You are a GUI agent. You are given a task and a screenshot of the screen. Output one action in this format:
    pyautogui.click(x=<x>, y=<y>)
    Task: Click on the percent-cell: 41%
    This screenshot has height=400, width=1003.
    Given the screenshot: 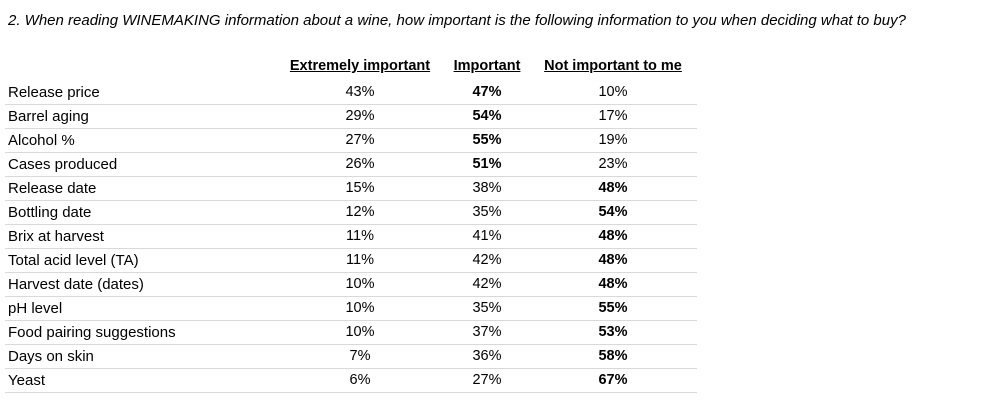 What is the action you would take?
    pyautogui.click(x=487, y=236)
    